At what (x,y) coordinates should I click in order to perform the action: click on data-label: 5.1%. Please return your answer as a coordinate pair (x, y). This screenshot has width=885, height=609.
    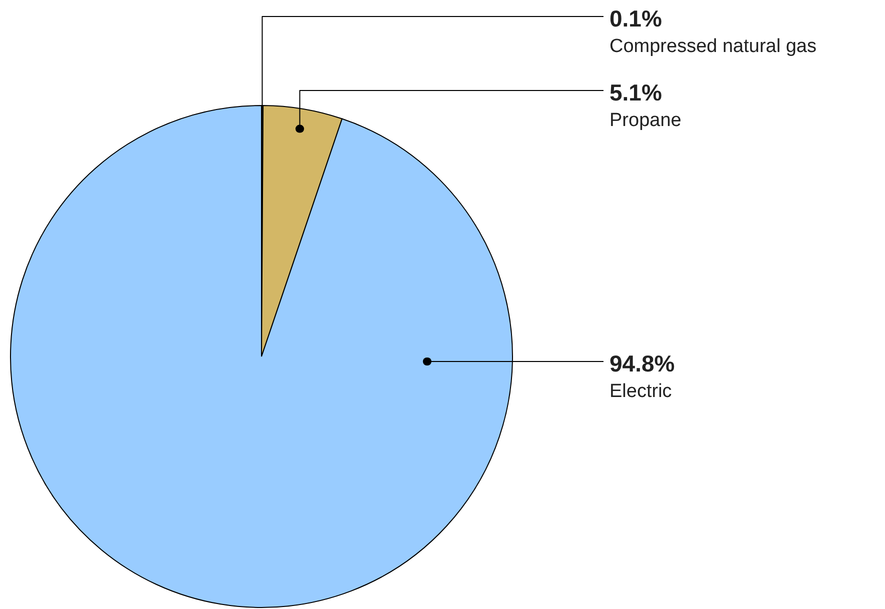
    Looking at the image, I should click on (636, 93).